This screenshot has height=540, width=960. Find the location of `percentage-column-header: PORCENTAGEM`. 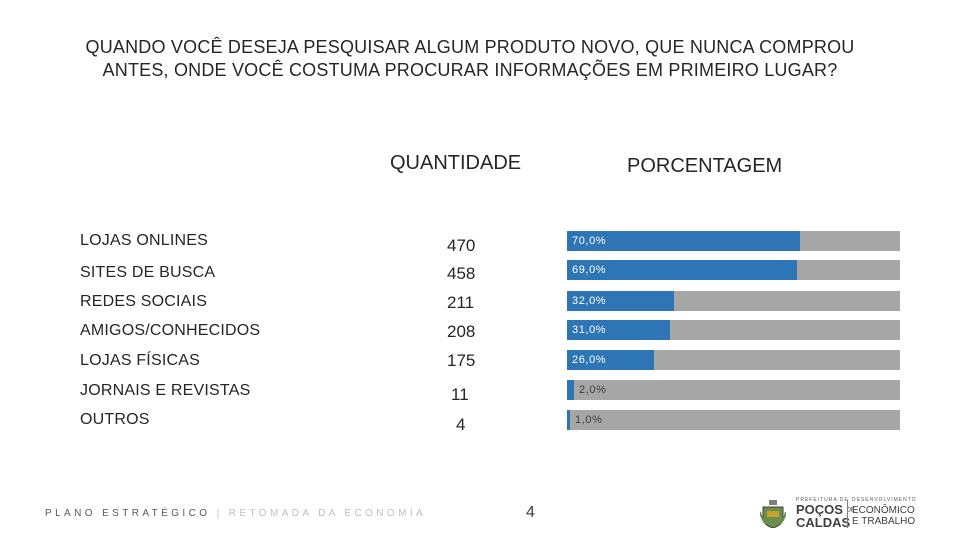

percentage-column-header: PORCENTAGEM is located at coordinates (705, 166).